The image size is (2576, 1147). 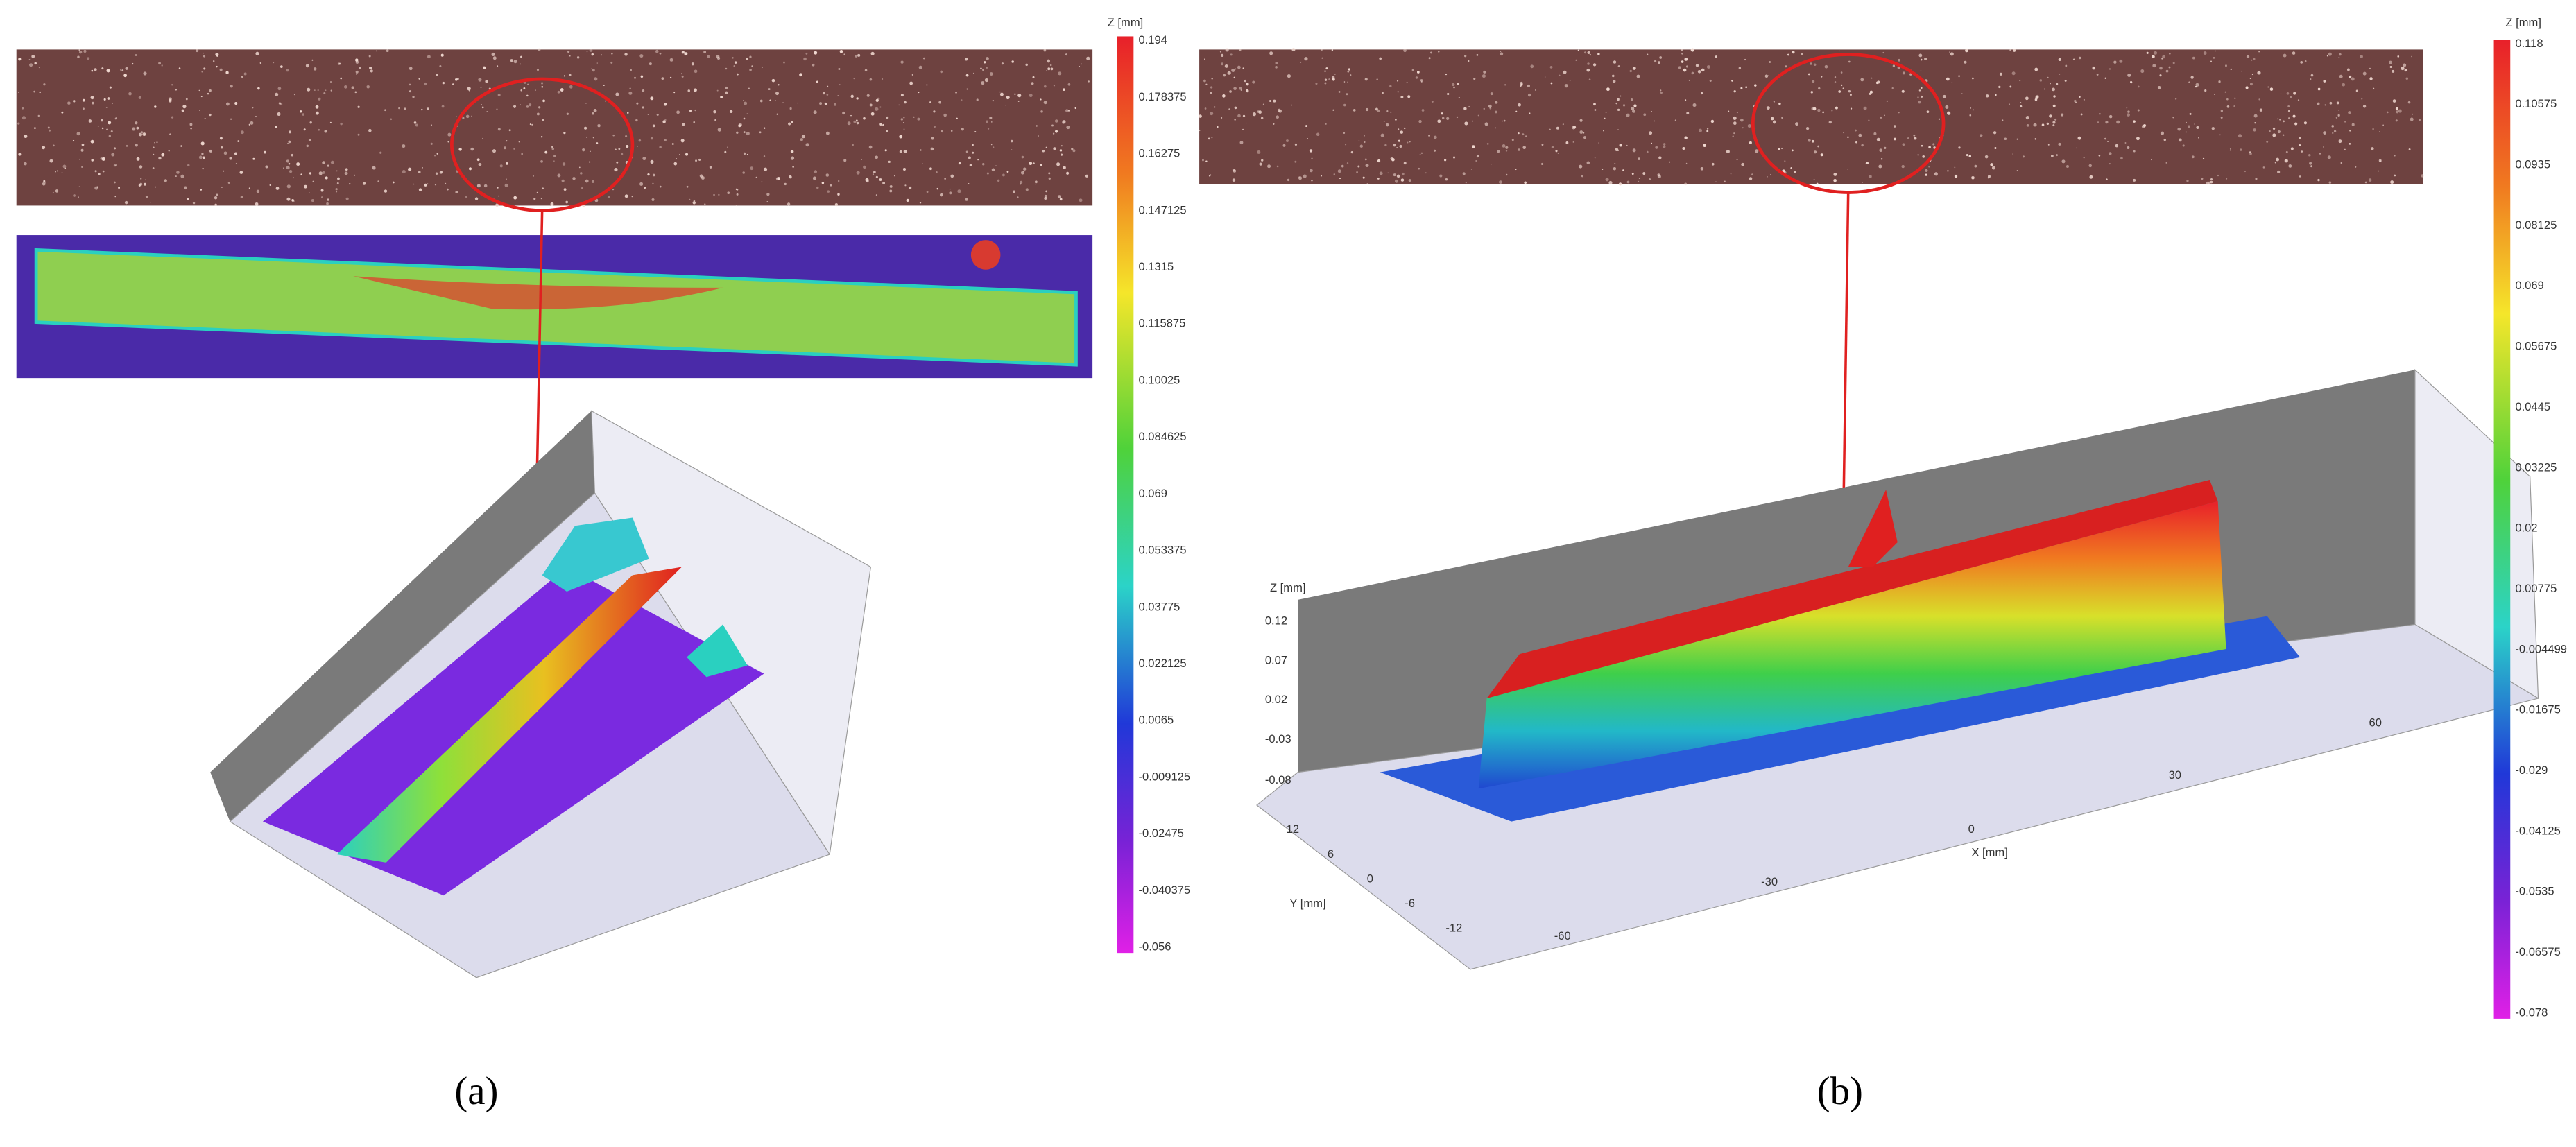 What do you see at coordinates (2531, 771) in the screenshot?
I see `colorbar-label: -0.029` at bounding box center [2531, 771].